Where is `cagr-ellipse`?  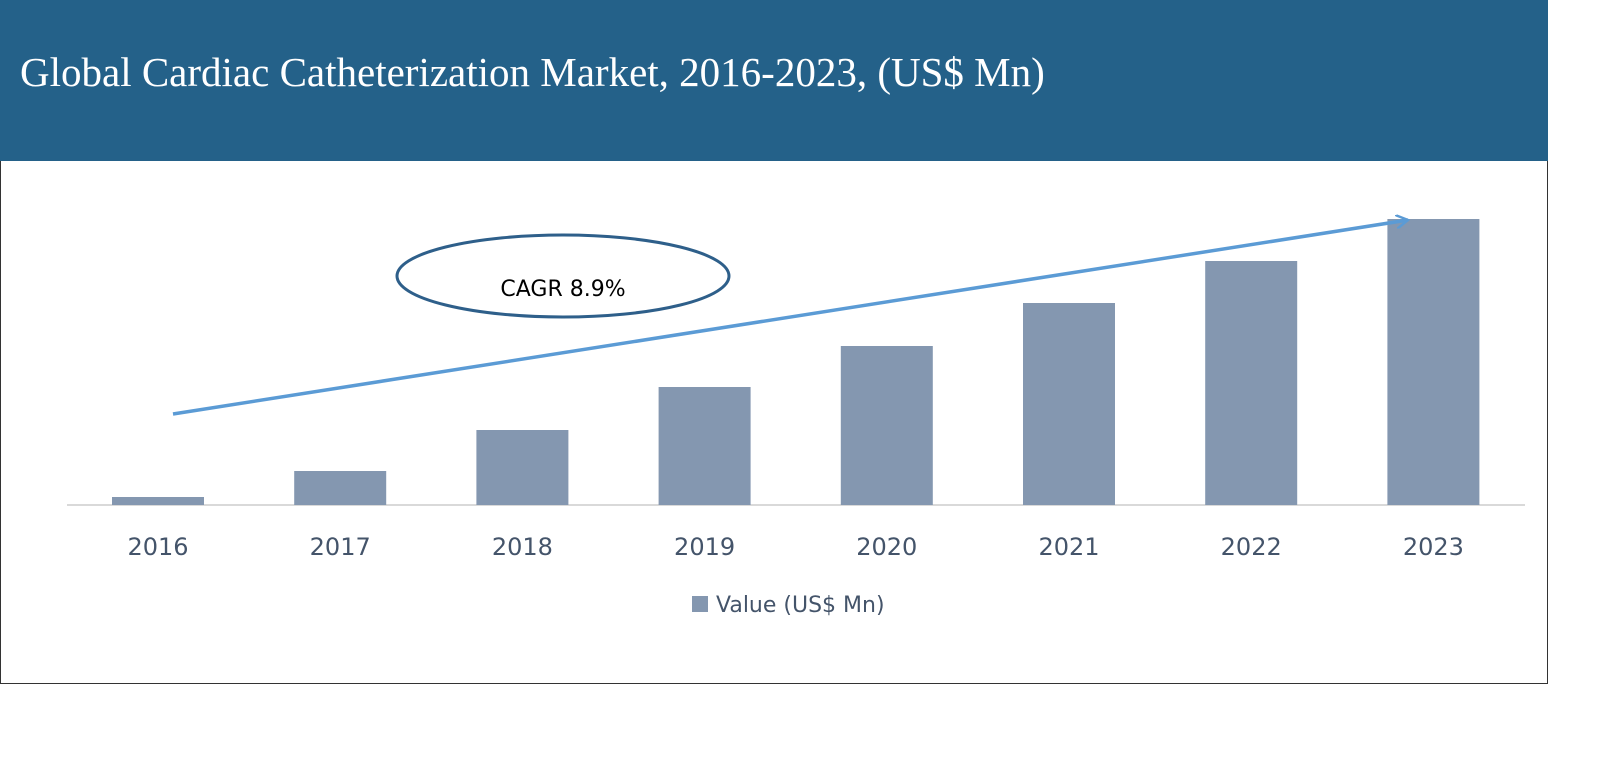 cagr-ellipse is located at coordinates (563, 276).